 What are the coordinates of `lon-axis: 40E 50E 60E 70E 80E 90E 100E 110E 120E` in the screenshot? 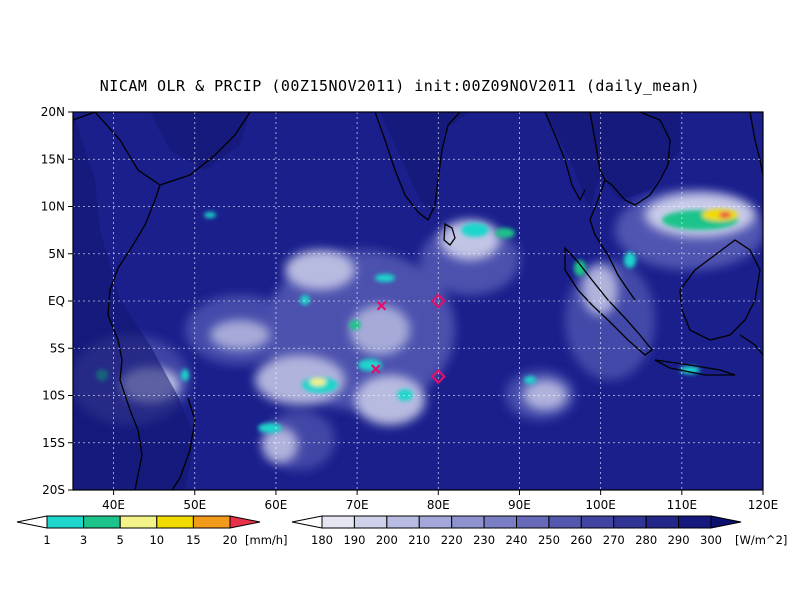 It's located at (440, 501).